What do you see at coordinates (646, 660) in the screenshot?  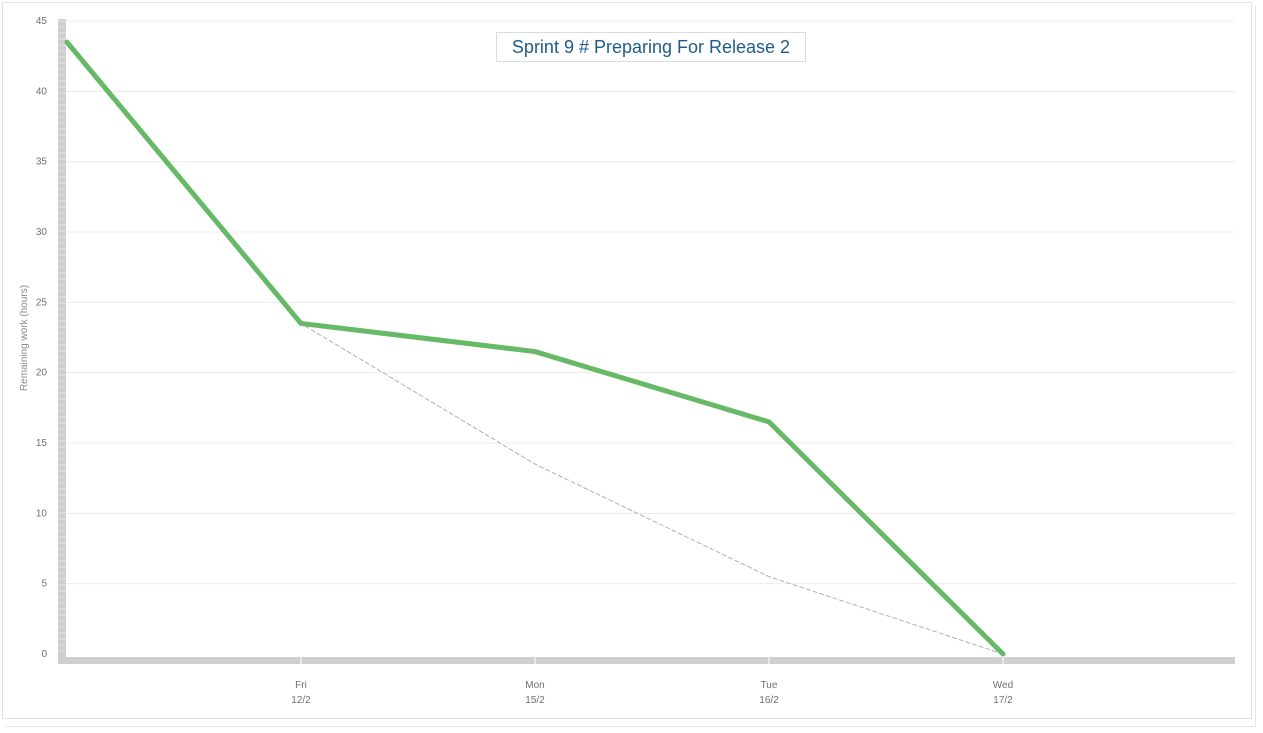 I see `x-axis-bar` at bounding box center [646, 660].